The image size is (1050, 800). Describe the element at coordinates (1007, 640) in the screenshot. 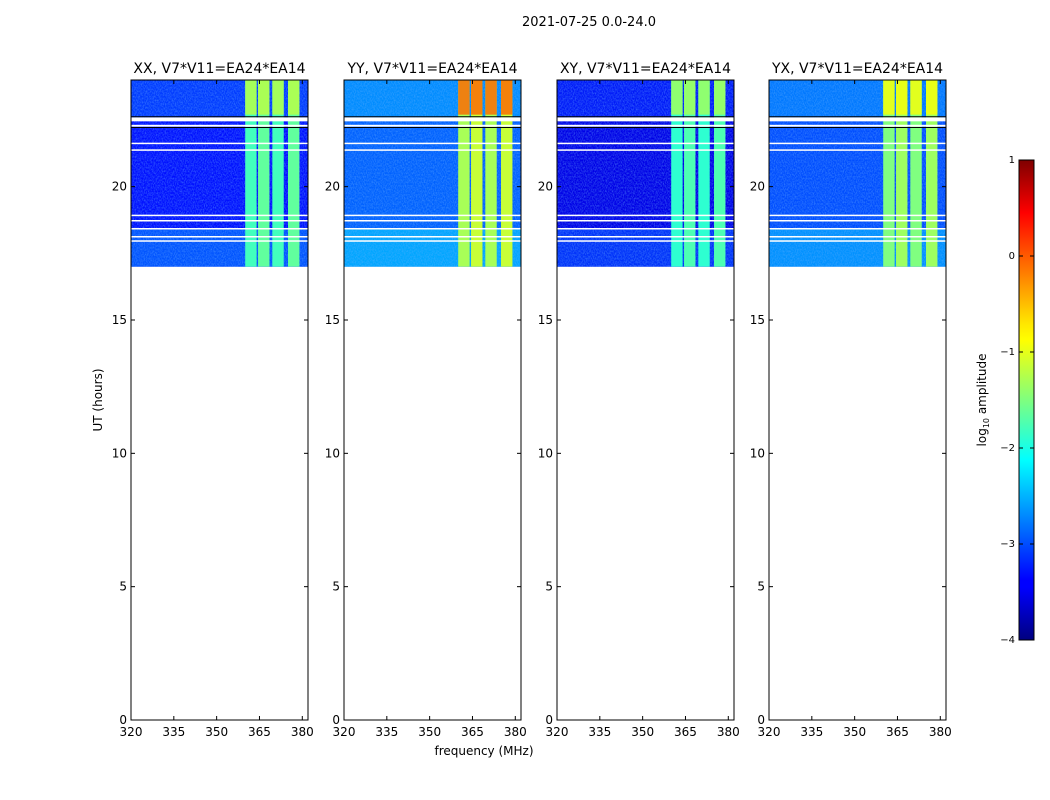

I see `colorbar-tick-label: −4` at that location.